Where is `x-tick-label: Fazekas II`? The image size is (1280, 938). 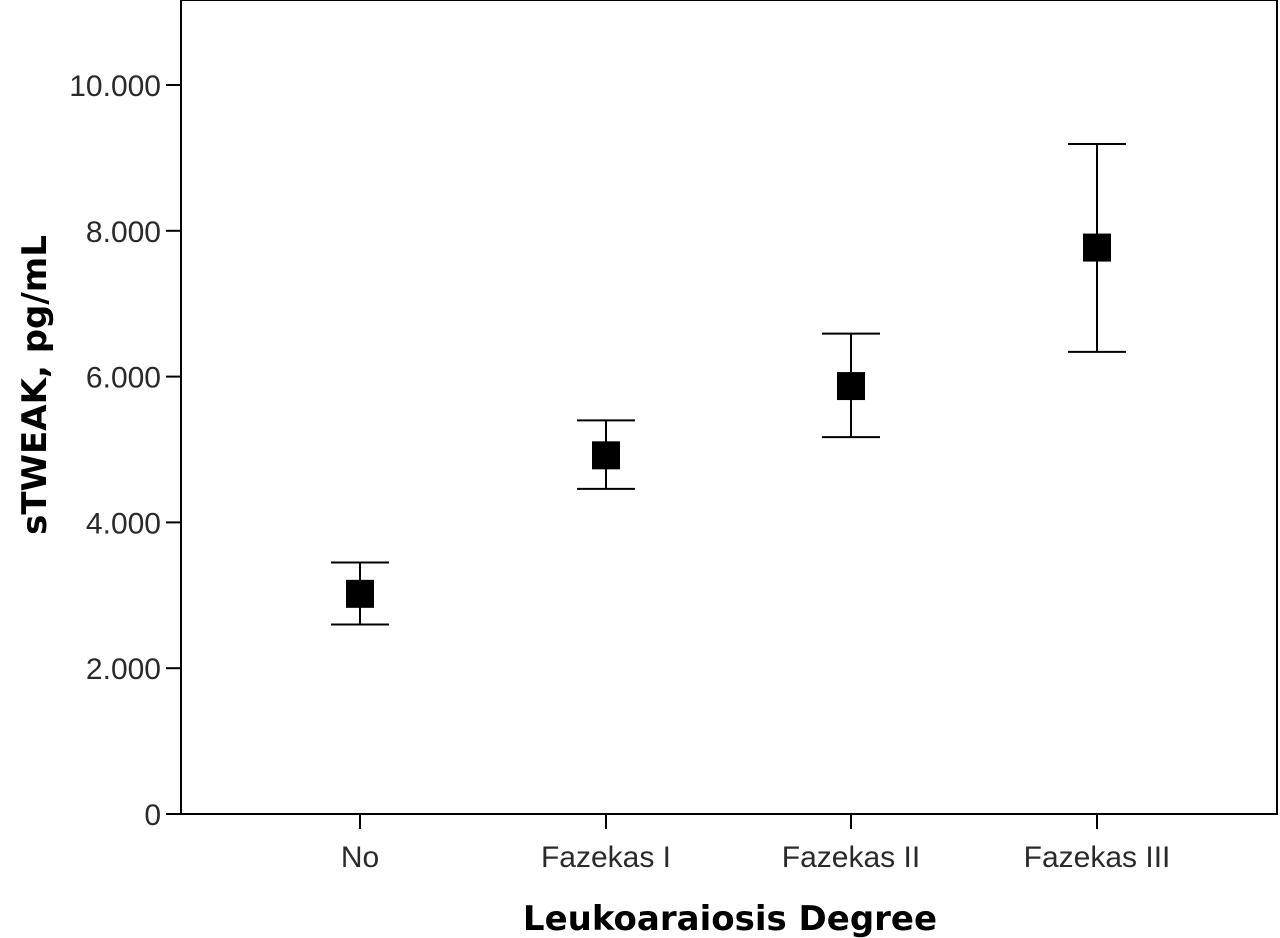 x-tick-label: Fazekas II is located at coordinates (851, 857).